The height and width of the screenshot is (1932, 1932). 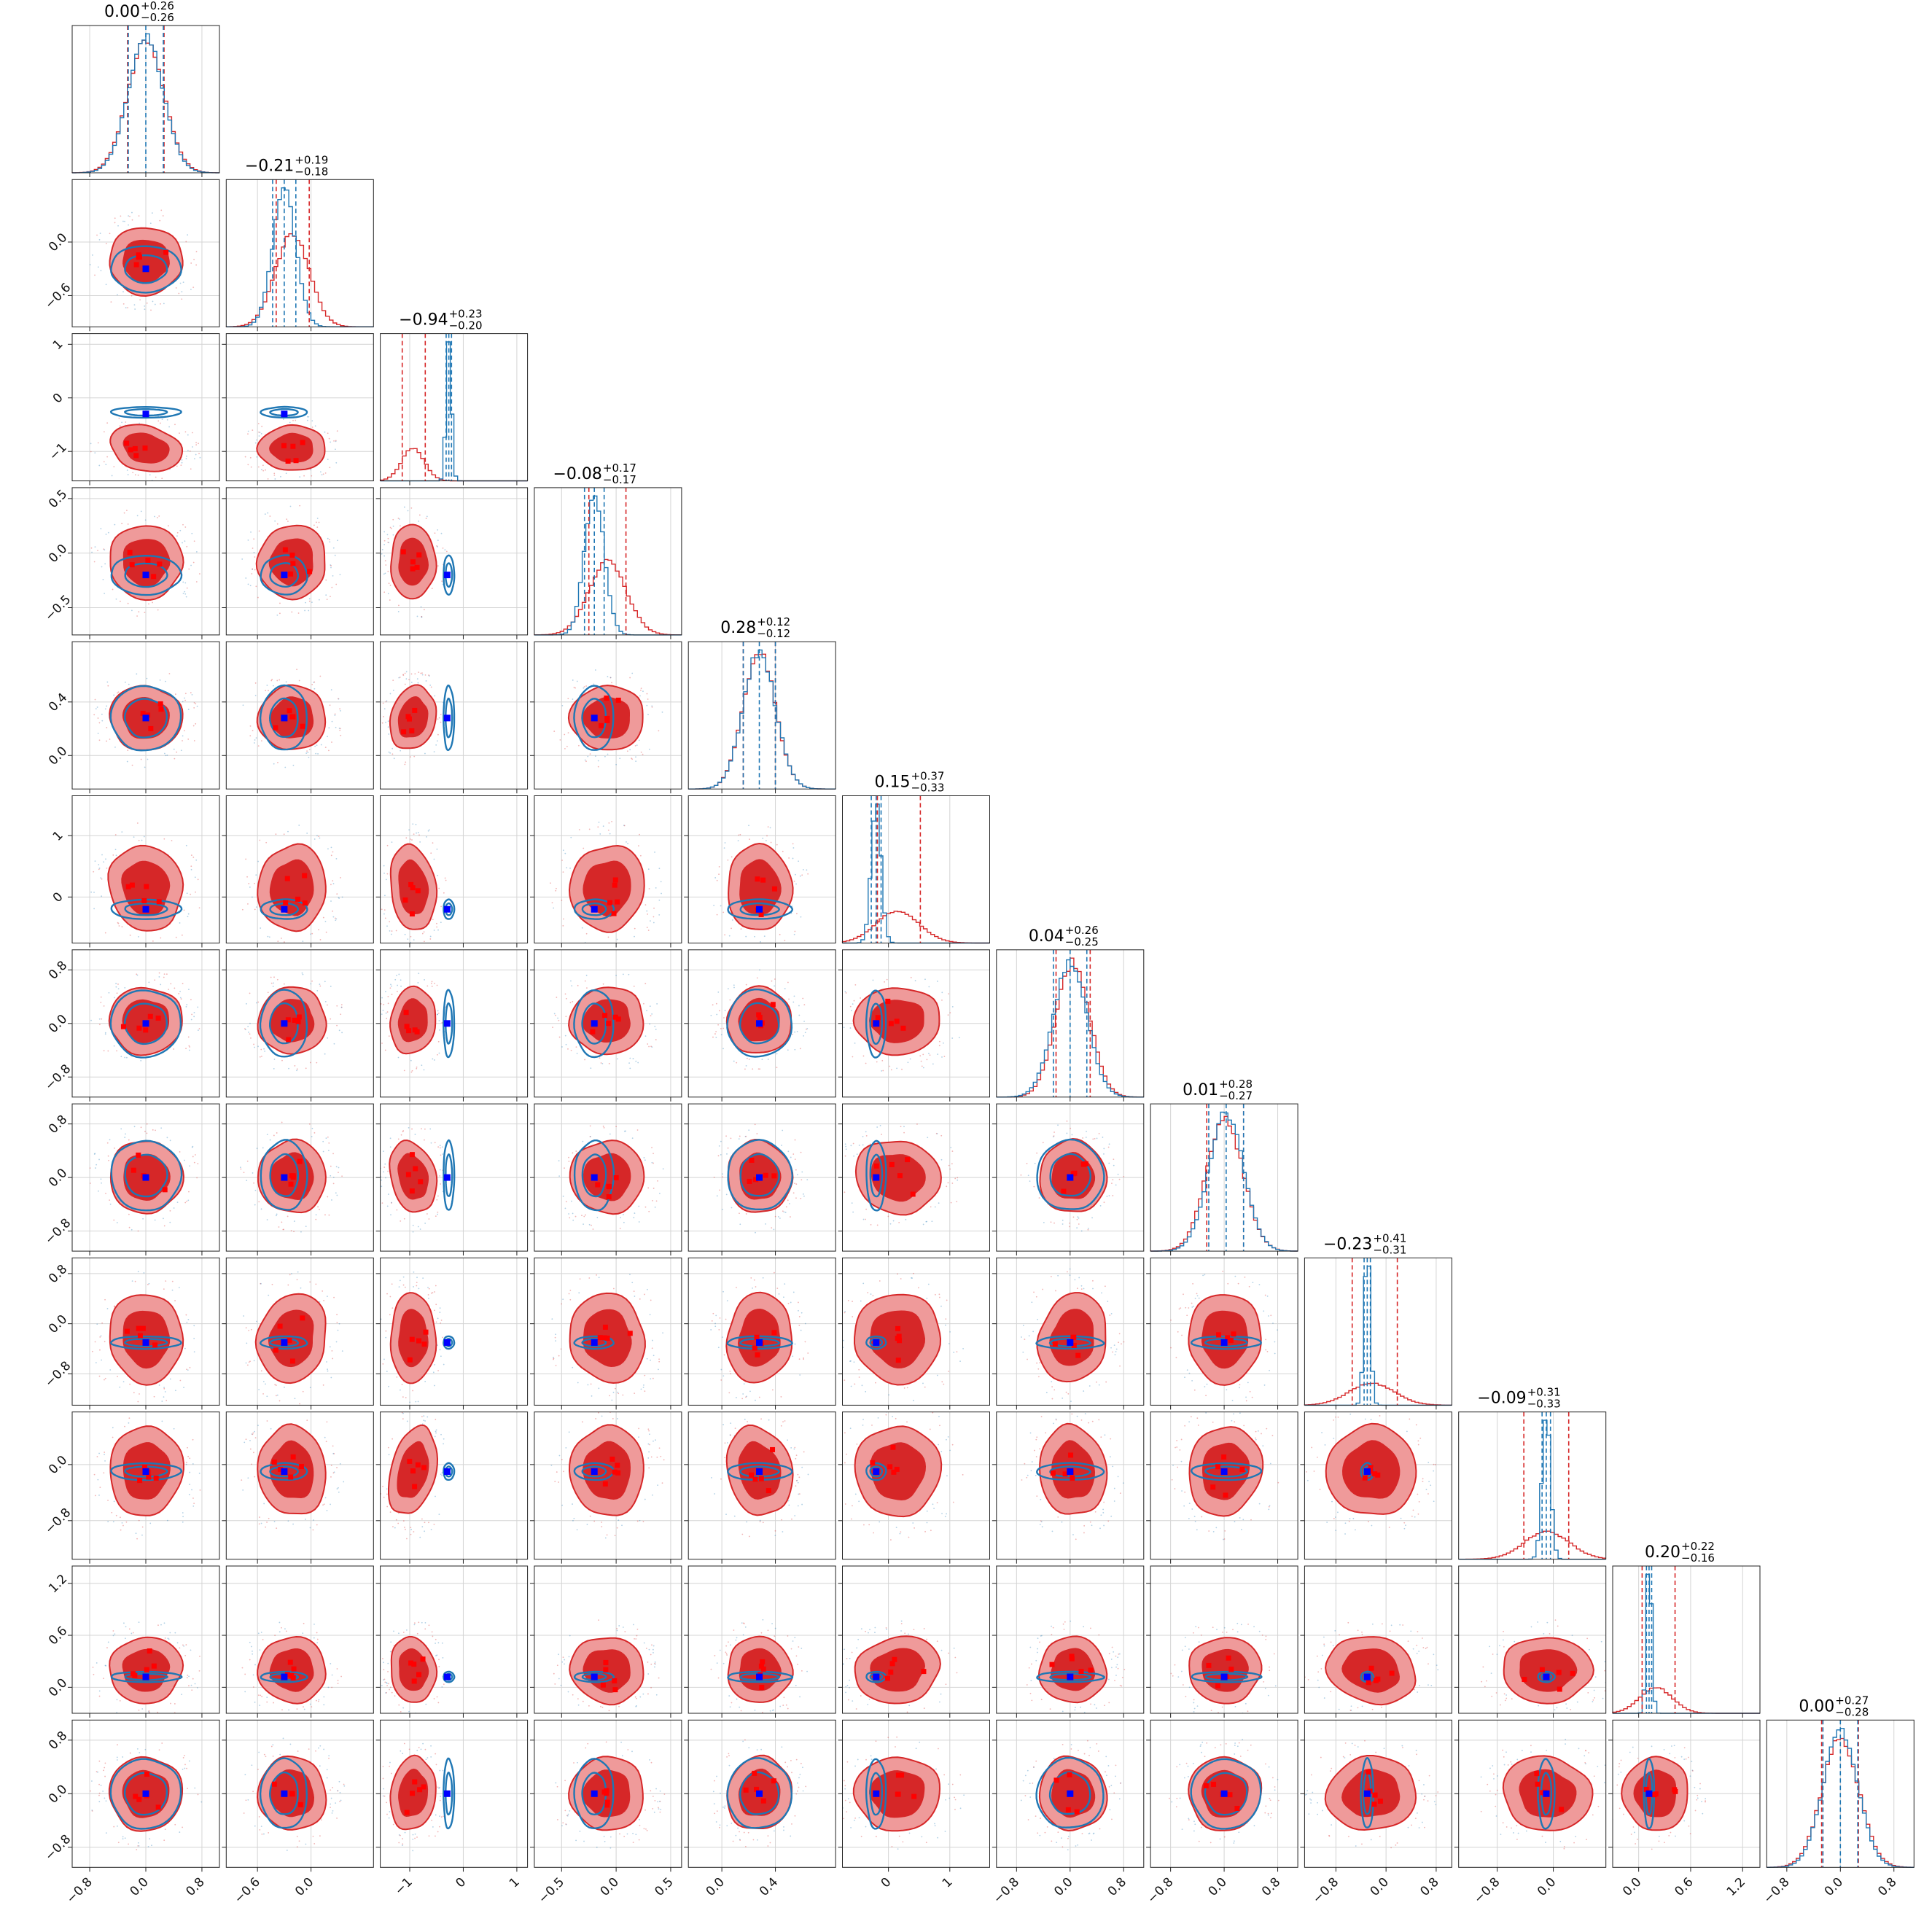 I want to click on contour-b-outer, so click(x=146, y=1176).